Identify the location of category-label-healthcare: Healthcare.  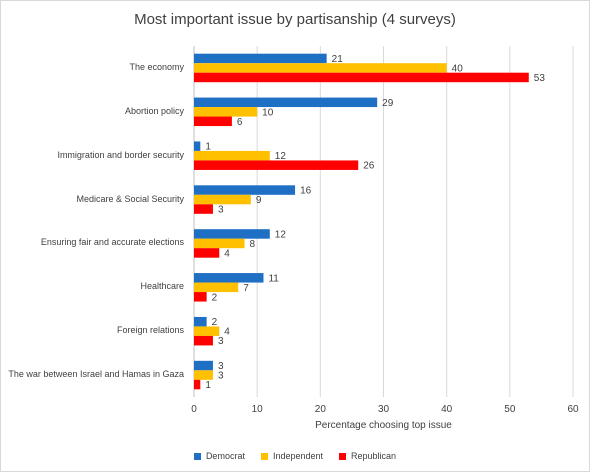
(162, 286).